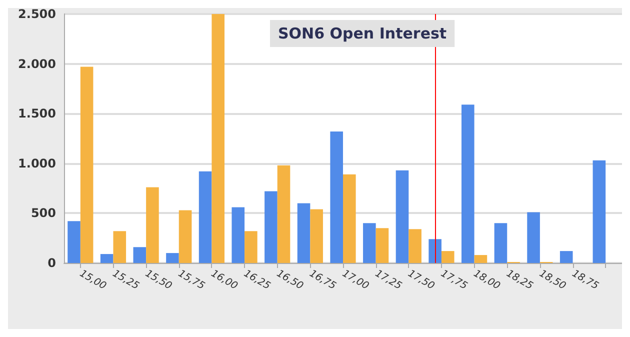  What do you see at coordinates (37, 163) in the screenshot?
I see `y-tick-label: 1.000` at bounding box center [37, 163].